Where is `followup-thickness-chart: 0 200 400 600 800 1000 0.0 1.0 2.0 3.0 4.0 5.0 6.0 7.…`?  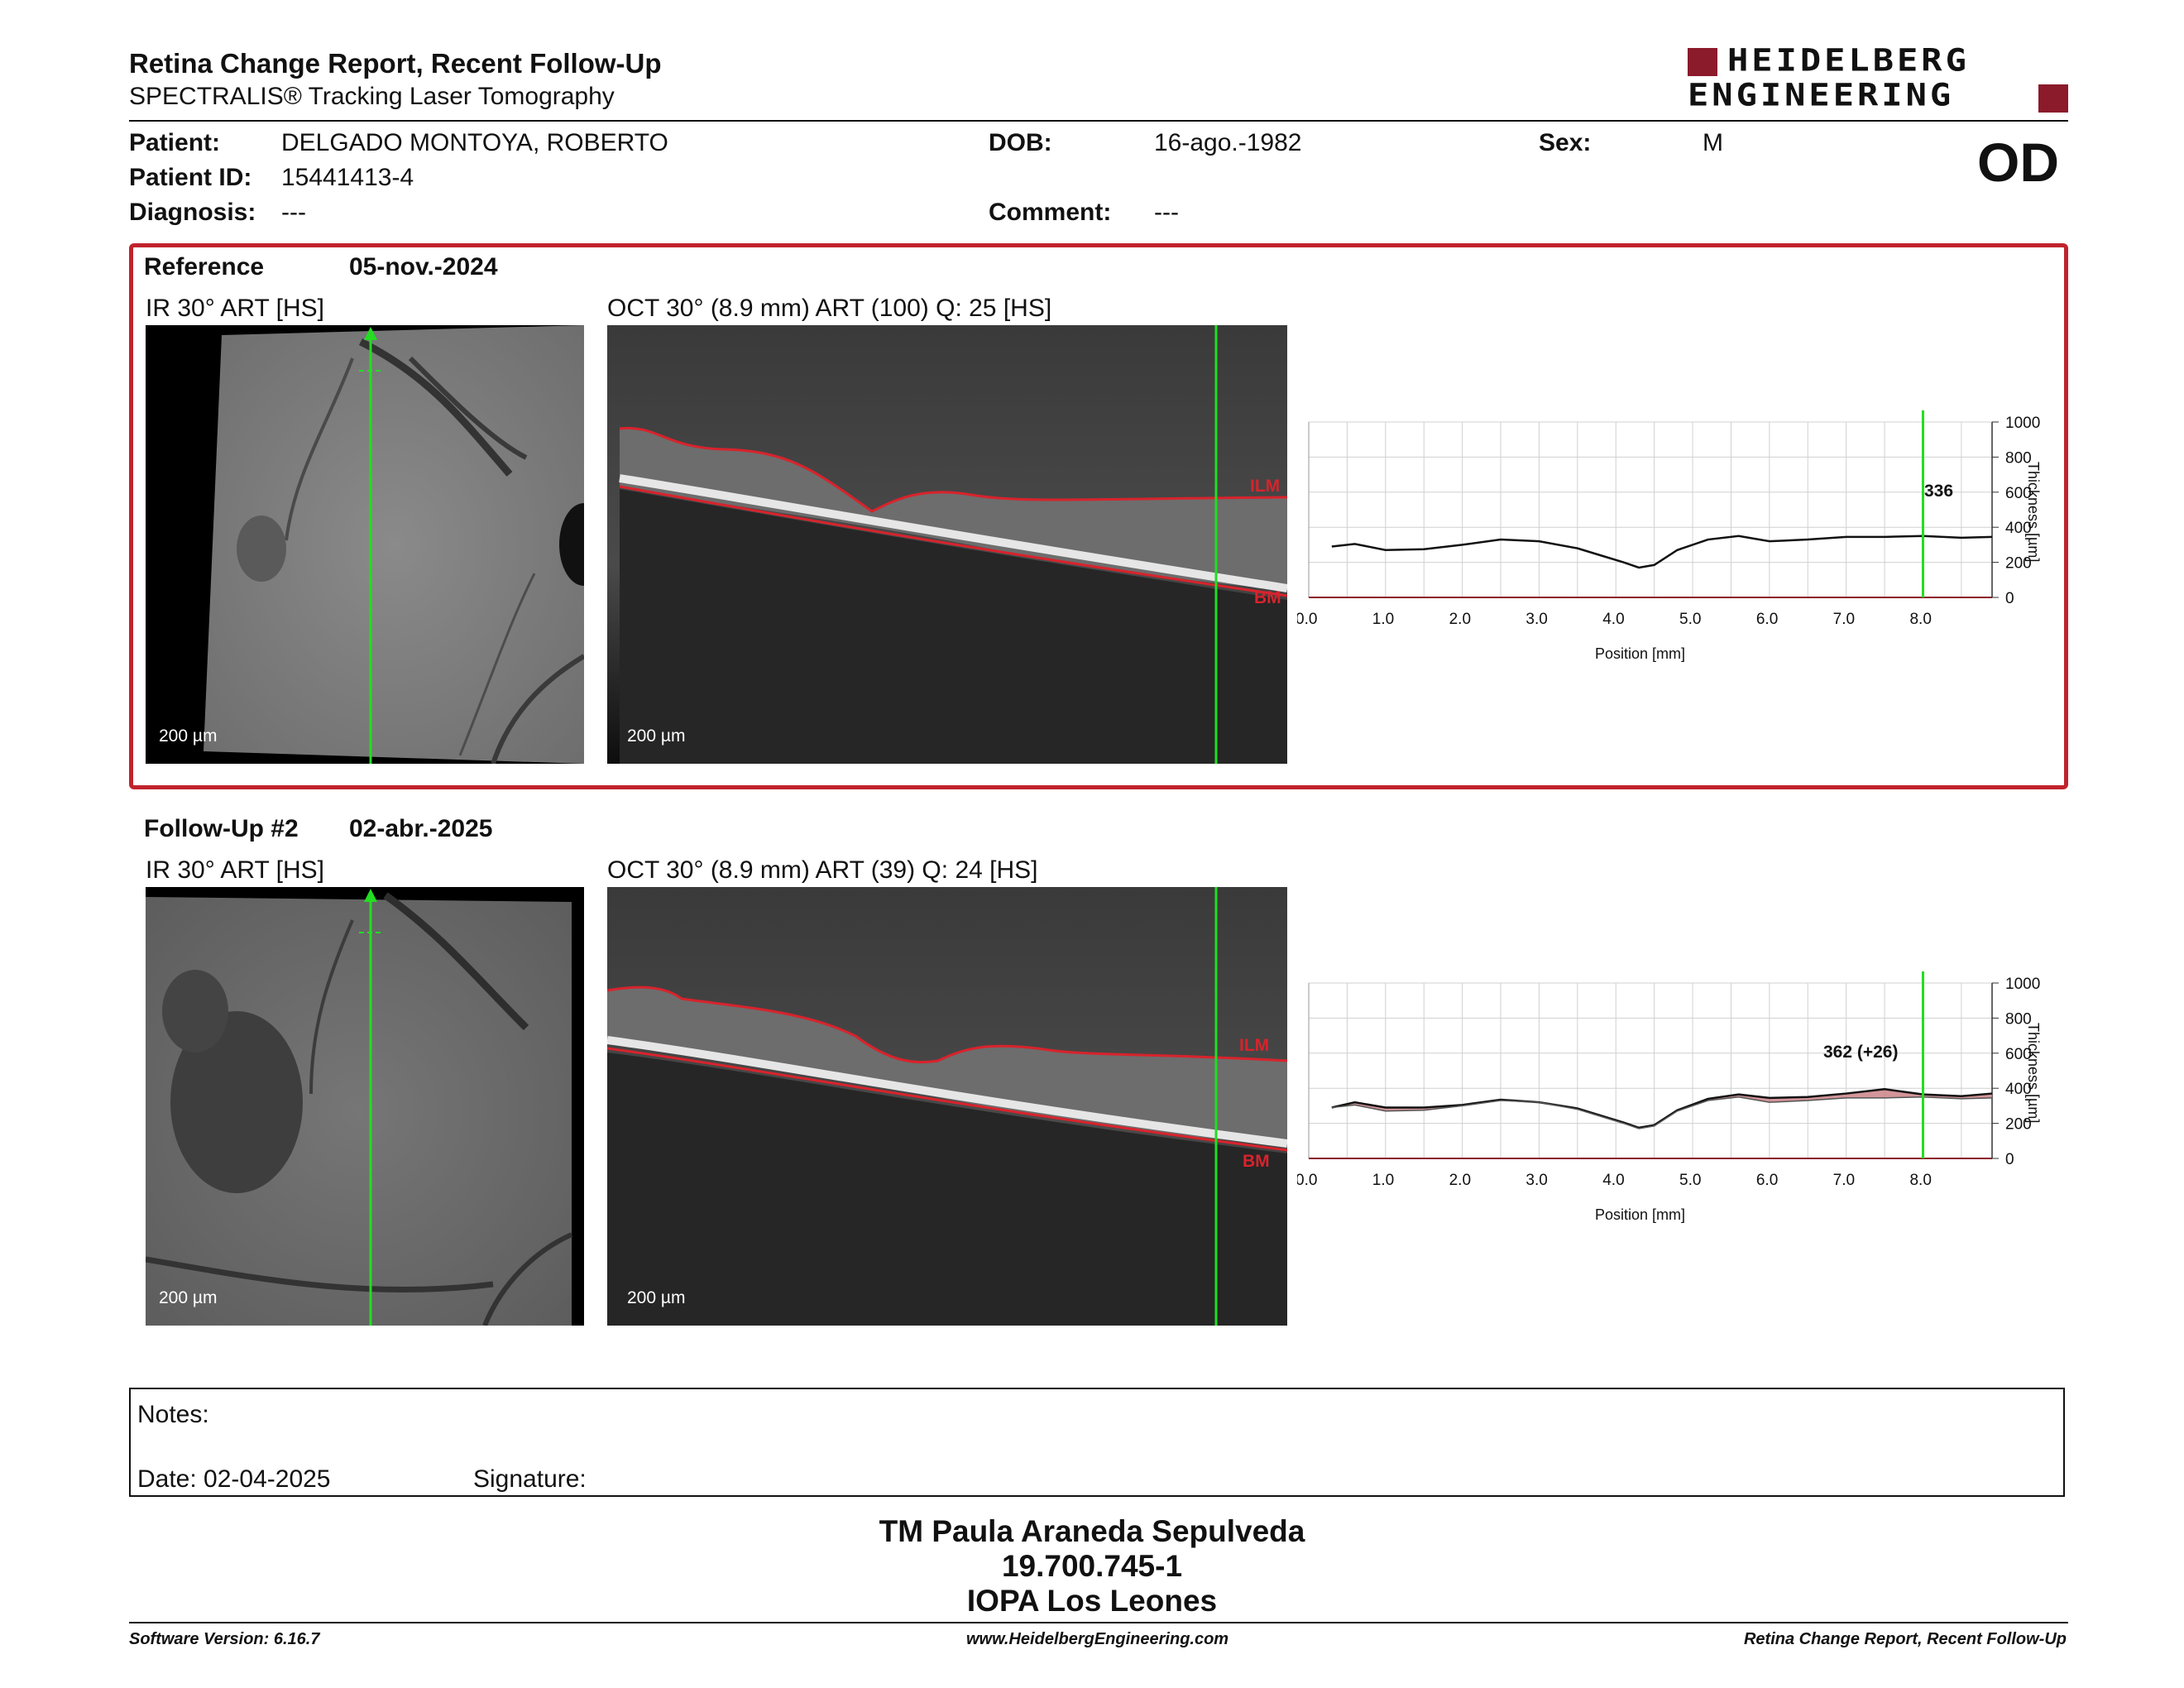
followup-thickness-chart: 0 200 400 600 800 1000 0.0 1.0 2.0 3.0 4.0 5.0 6.0 7.… is located at coordinates (1668, 1080).